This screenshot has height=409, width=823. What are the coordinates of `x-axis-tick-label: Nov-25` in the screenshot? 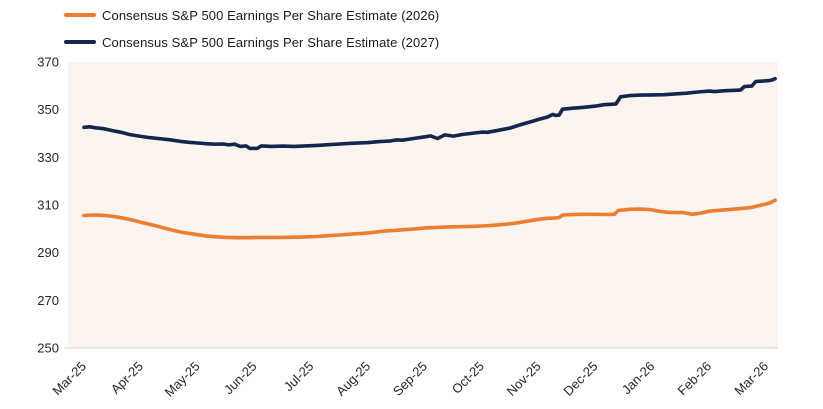 It's located at (524, 379).